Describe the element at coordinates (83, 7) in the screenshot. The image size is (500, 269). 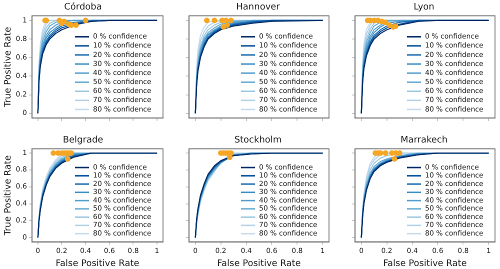
I see `chart-title: Córdoba` at that location.